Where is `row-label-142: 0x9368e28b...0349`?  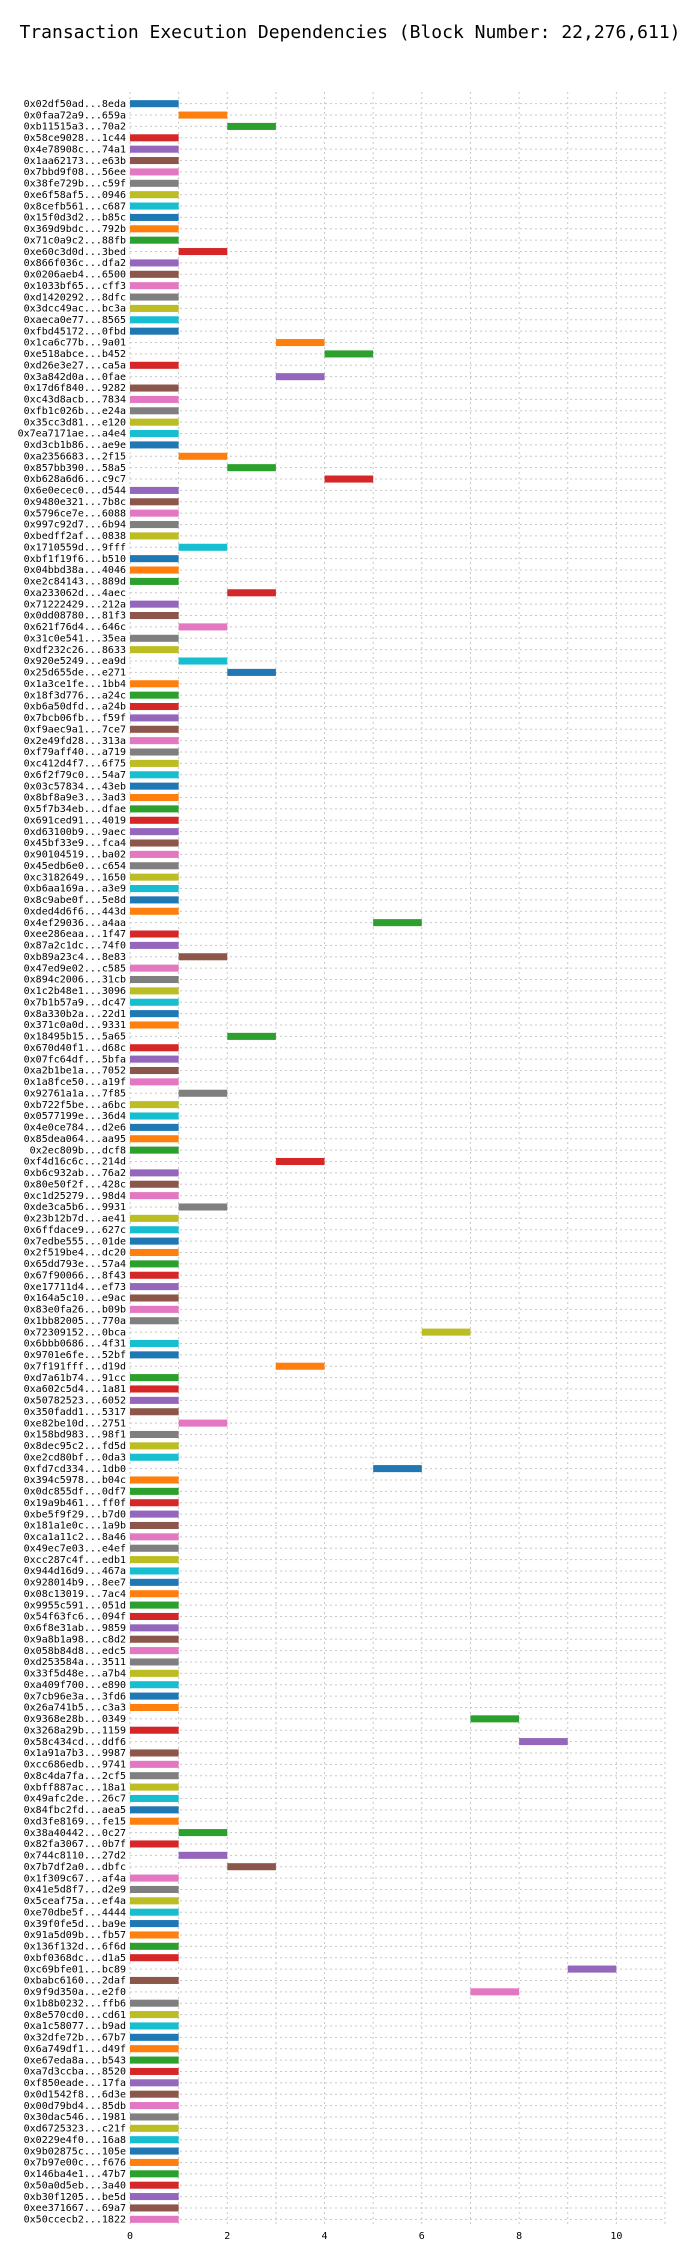 row-label-142: 0x9368e28b...0349 is located at coordinates (75, 1719).